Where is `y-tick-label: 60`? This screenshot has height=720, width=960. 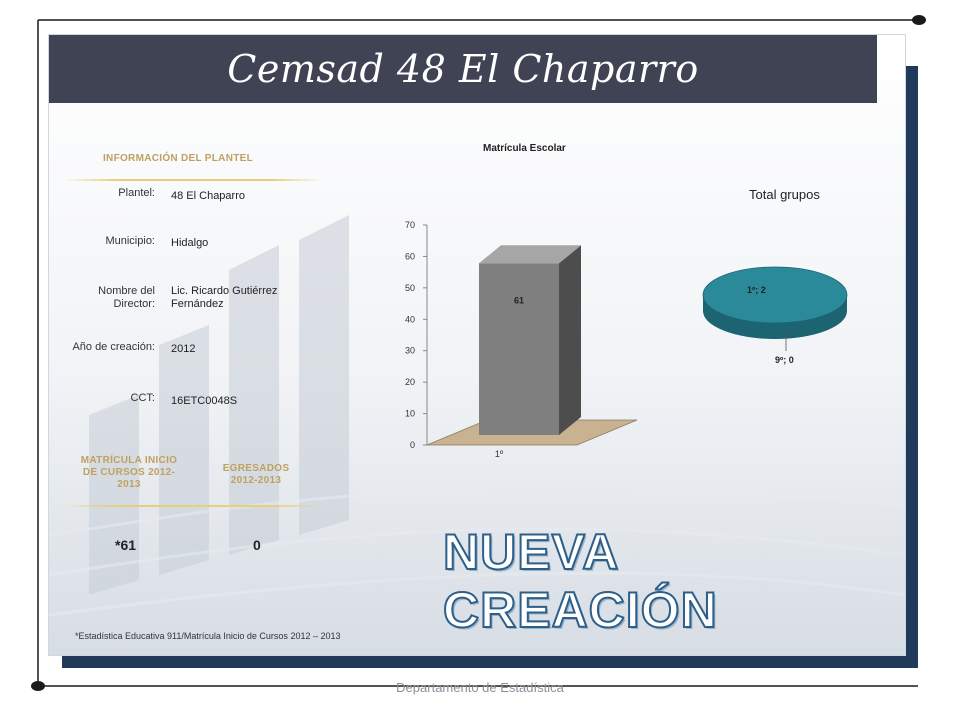 y-tick-label: 60 is located at coordinates (410, 256).